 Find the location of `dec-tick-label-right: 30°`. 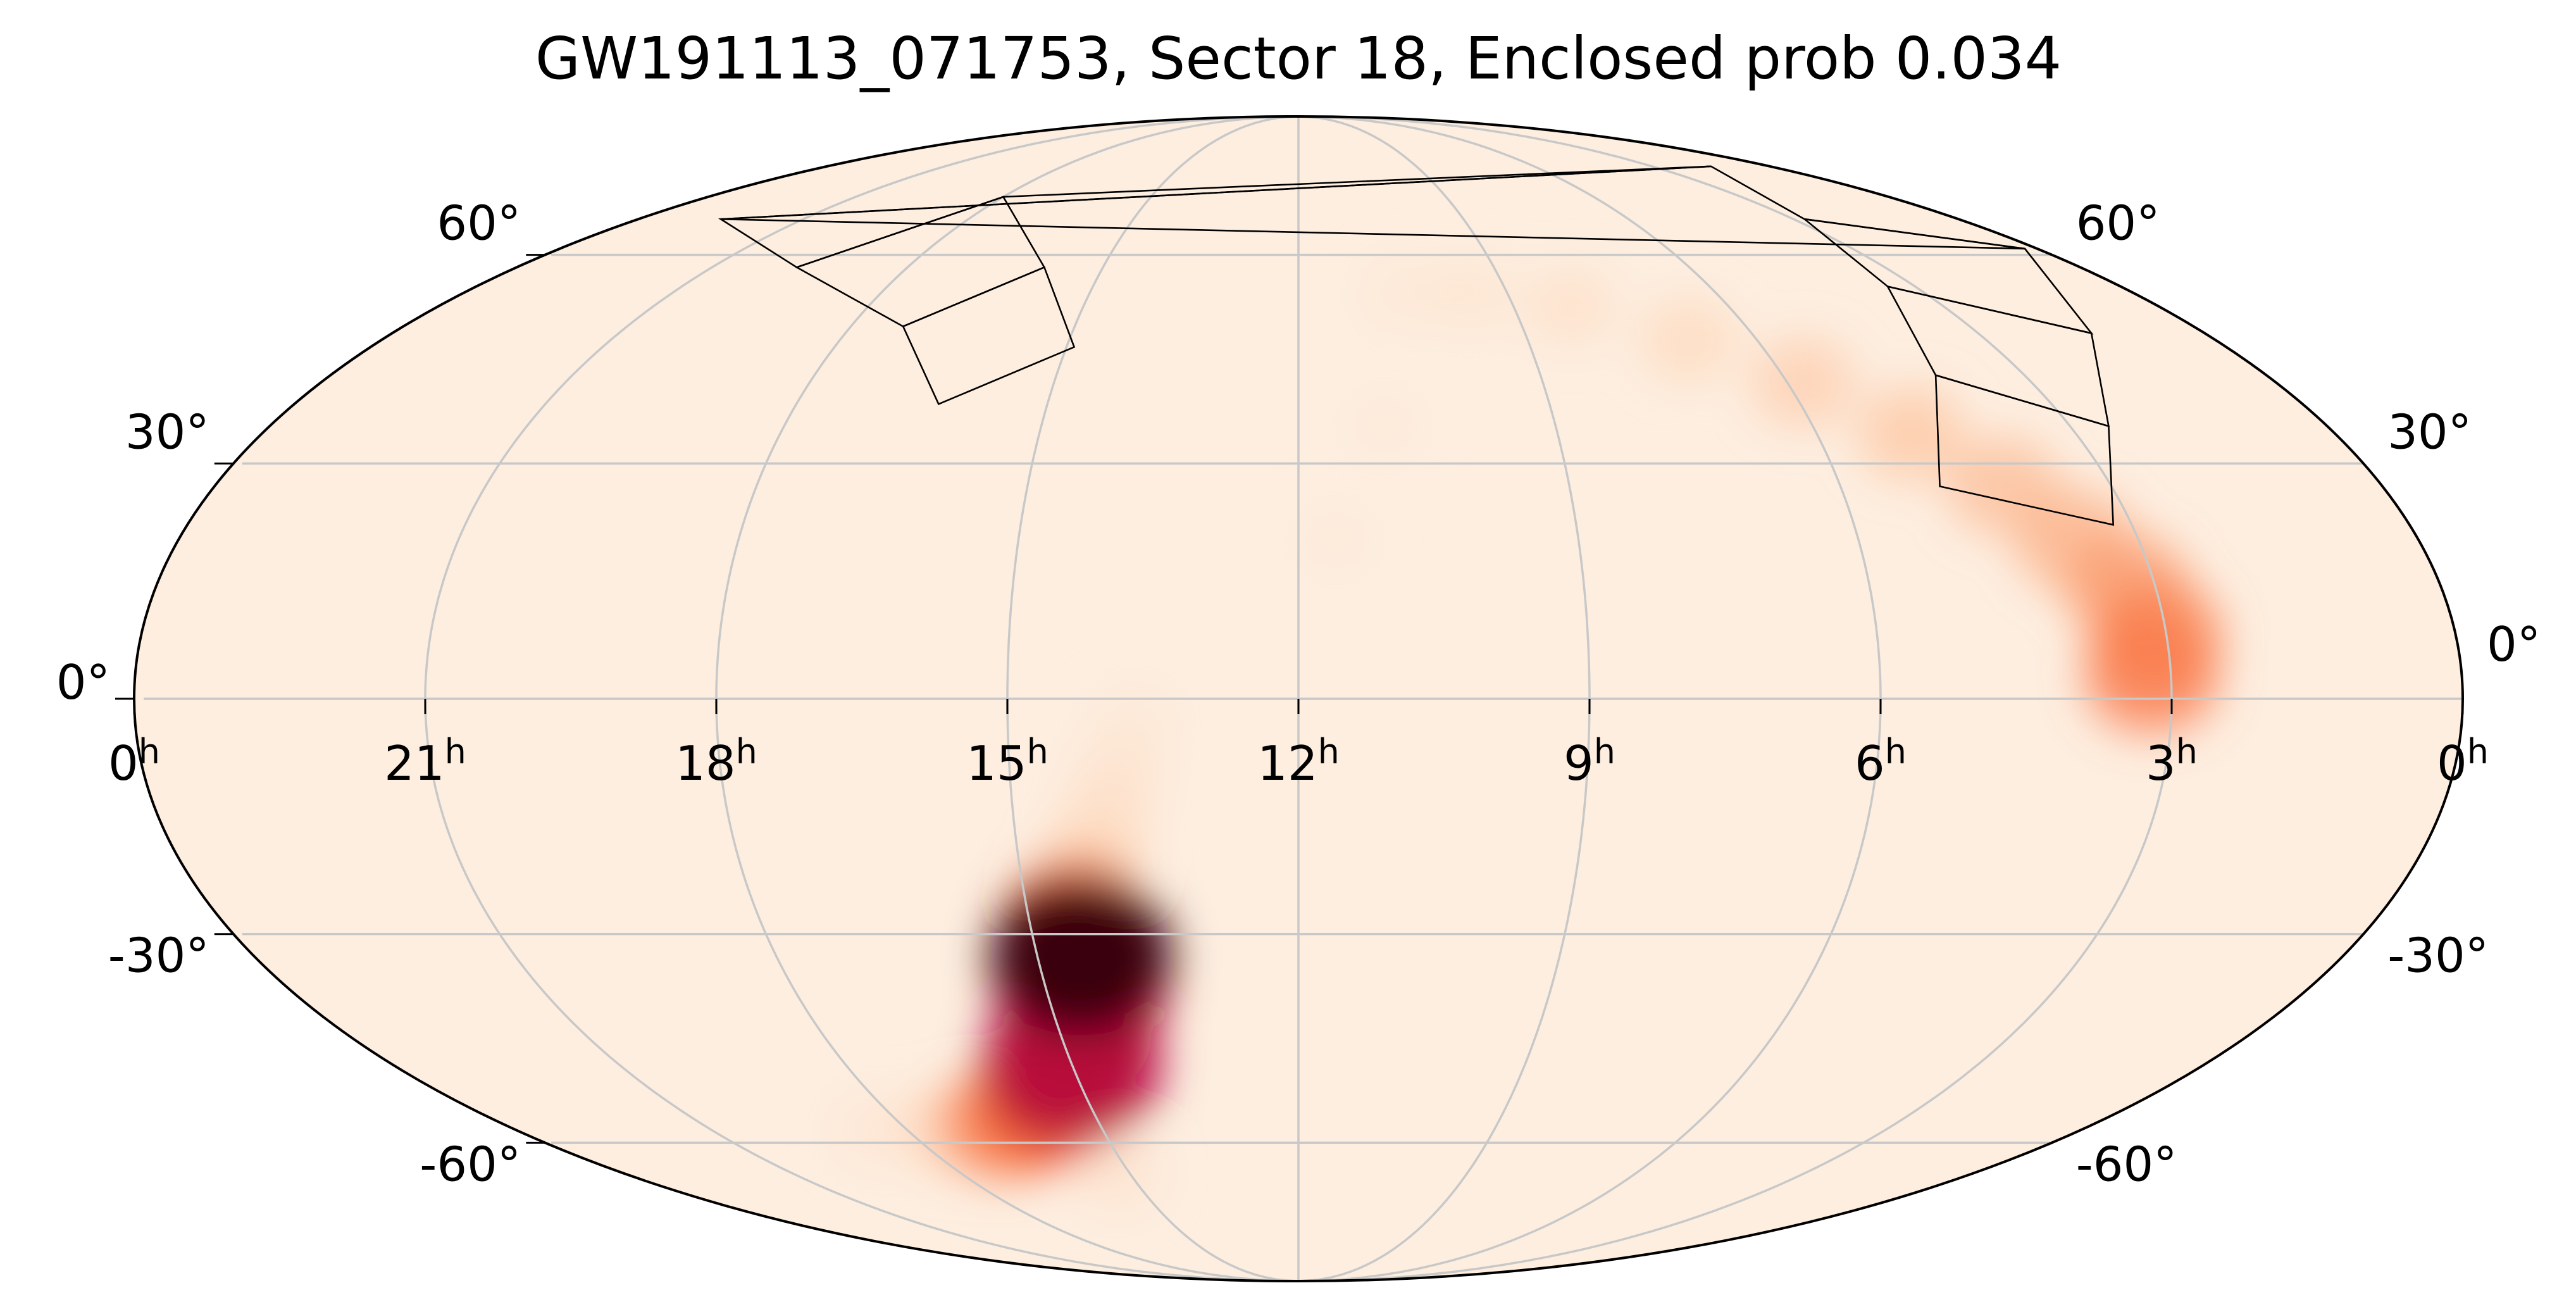

dec-tick-label-right: 30° is located at coordinates (2429, 432).